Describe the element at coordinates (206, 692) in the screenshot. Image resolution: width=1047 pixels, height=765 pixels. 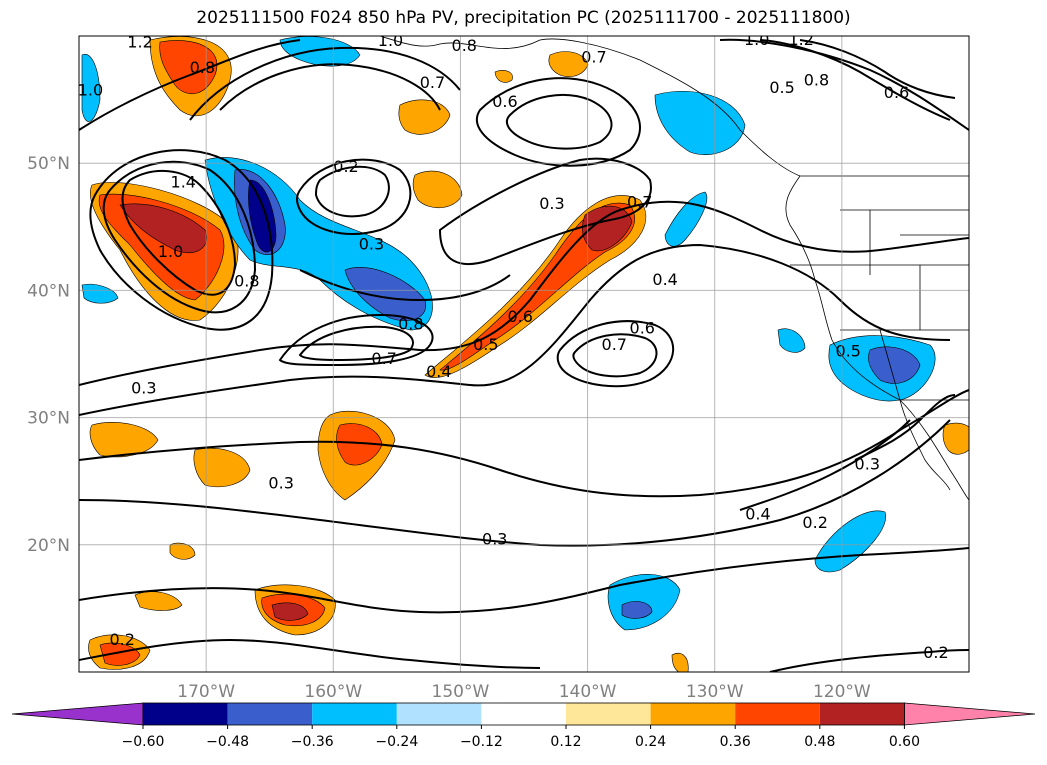
I see `lon-tick-label: 170°W` at that location.